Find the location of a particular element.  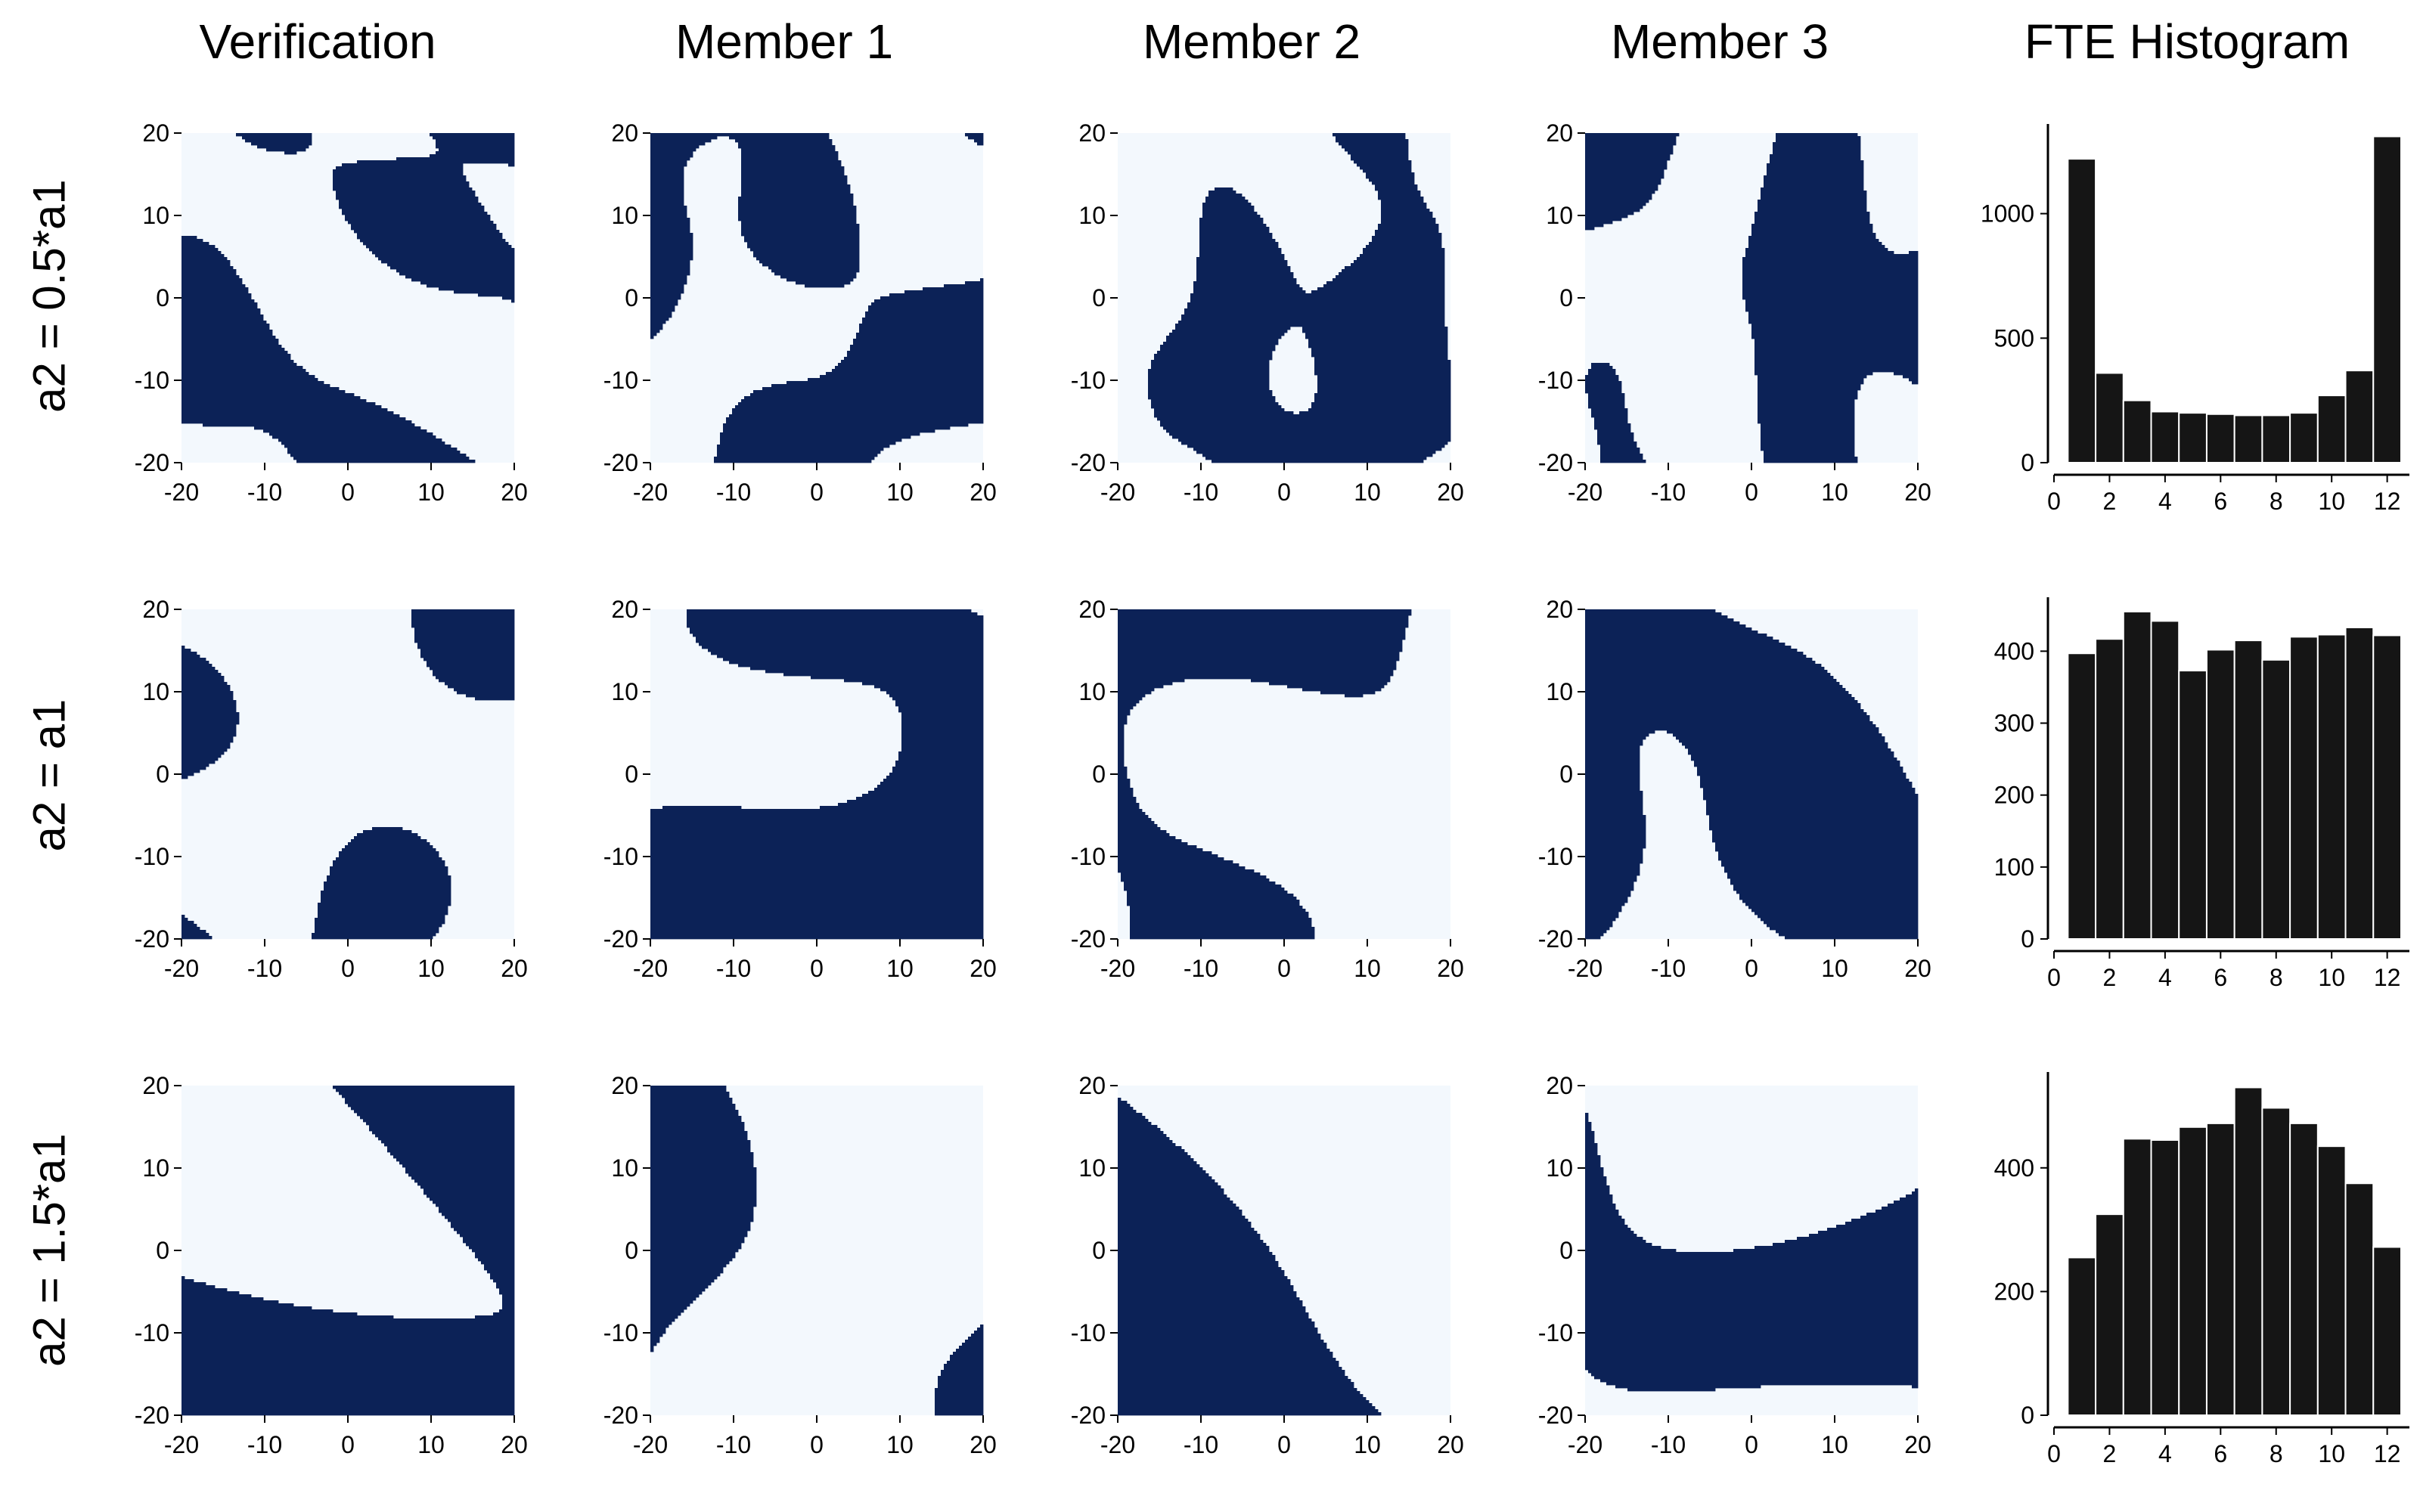

fte-histogram-2: 0 200 400 0 2 4 6 8 10 12 is located at coordinates (2201, 1269).